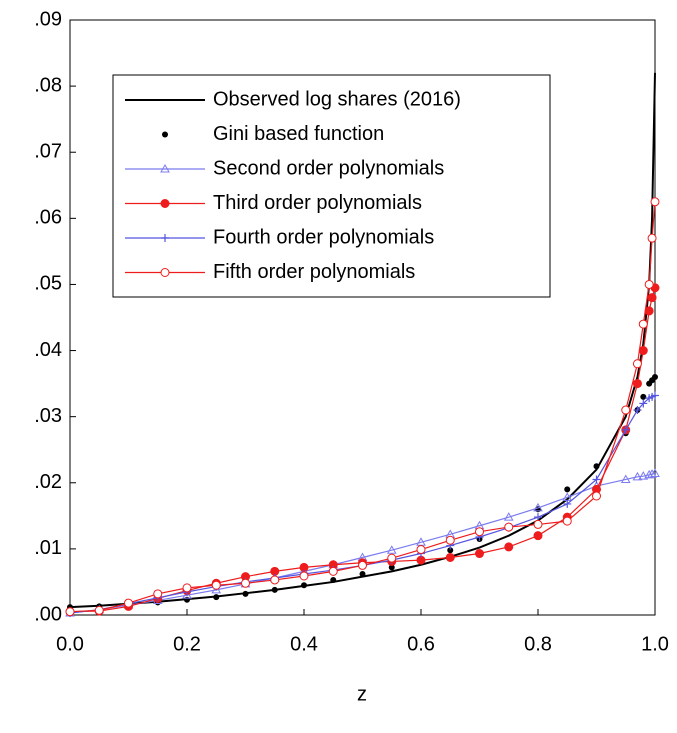 This screenshot has height=733, width=677. Describe the element at coordinates (362, 694) in the screenshot. I see `x-axis-label: z` at that location.